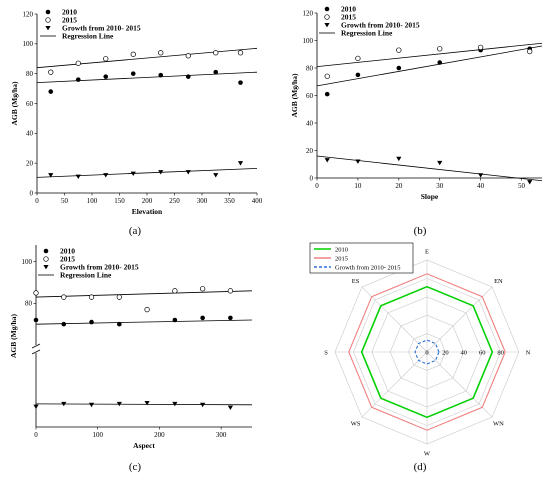 The height and width of the screenshot is (481, 550). I want to click on x-tick-label: 250, so click(174, 201).